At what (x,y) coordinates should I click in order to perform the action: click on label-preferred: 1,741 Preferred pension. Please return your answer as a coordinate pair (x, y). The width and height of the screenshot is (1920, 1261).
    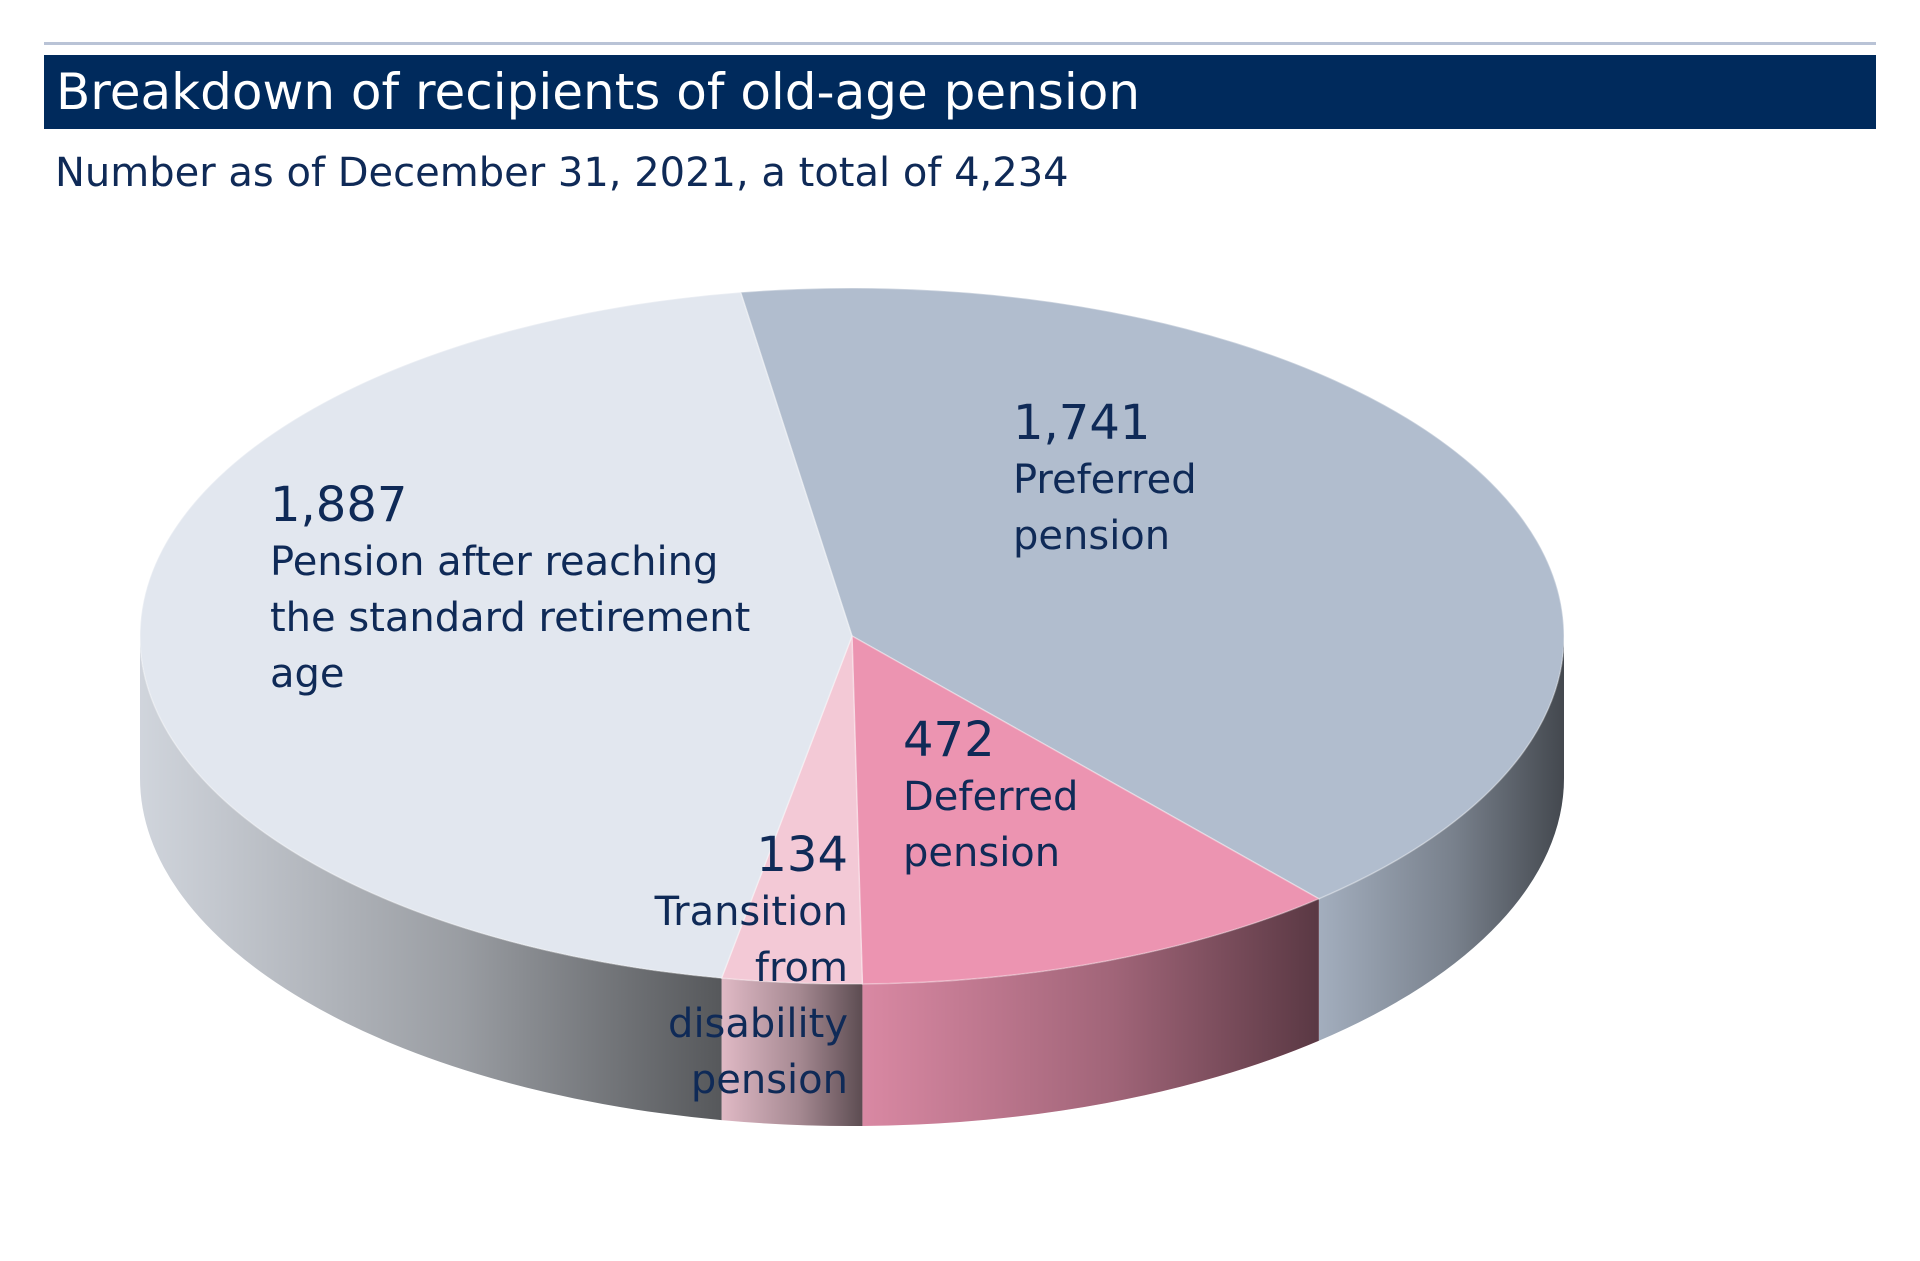
    Looking at the image, I should click on (1143, 479).